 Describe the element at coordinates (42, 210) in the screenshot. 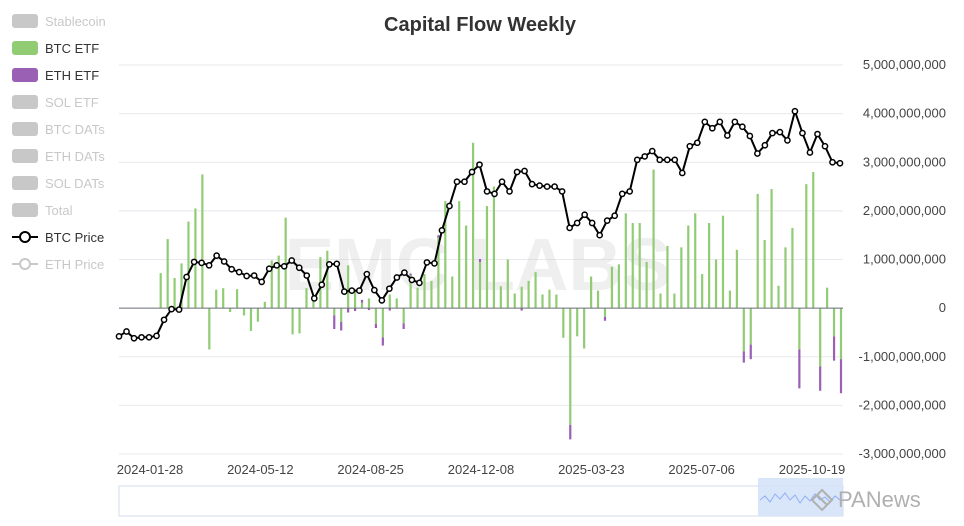

I see `legend-item-total: Total` at that location.